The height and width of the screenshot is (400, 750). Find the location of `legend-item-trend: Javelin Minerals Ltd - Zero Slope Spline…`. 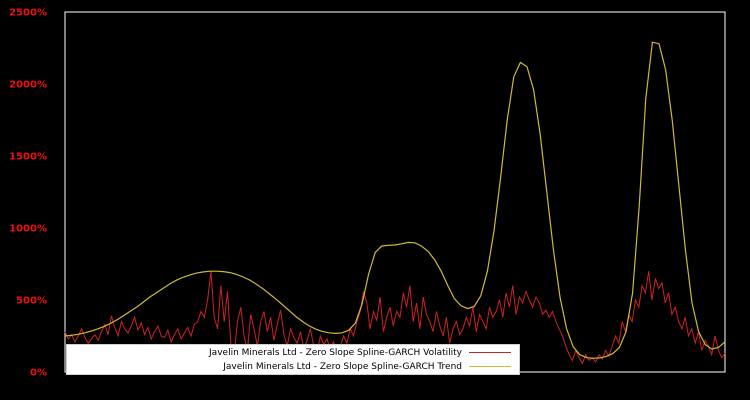

legend-item-trend: Javelin Minerals Ltd - Zero Slope Spline… is located at coordinates (293, 367).